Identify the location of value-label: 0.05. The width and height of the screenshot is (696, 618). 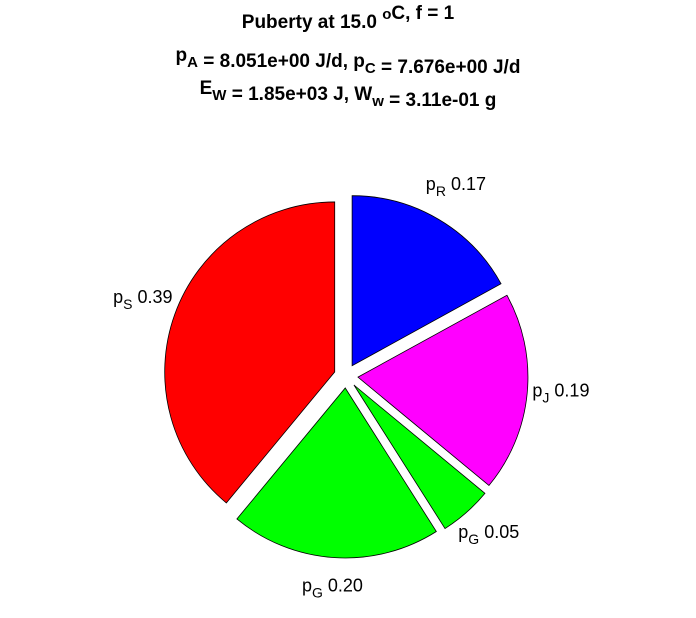
(501, 532).